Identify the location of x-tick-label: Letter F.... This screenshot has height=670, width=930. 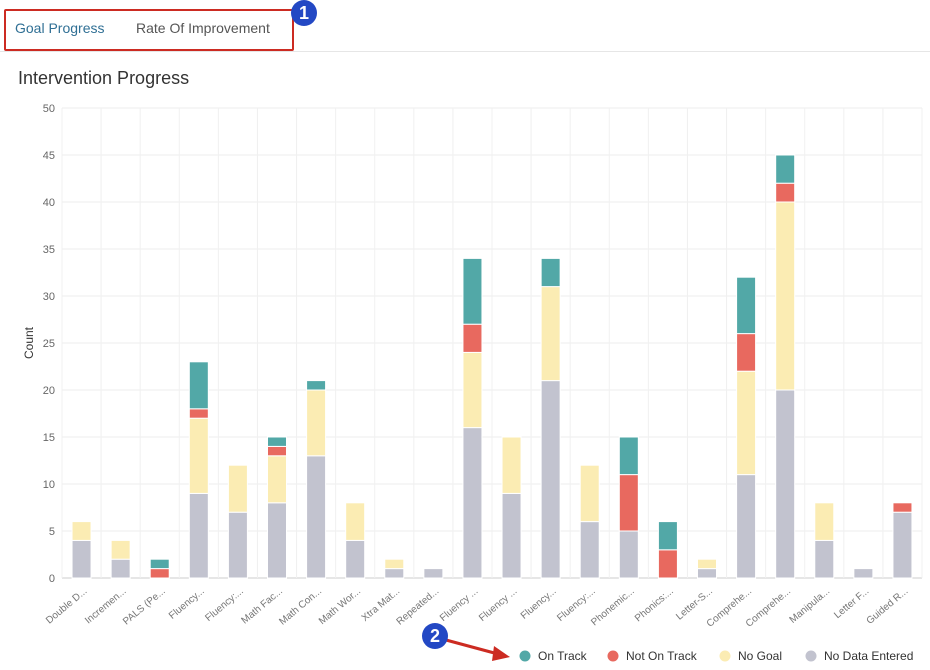
(851, 603).